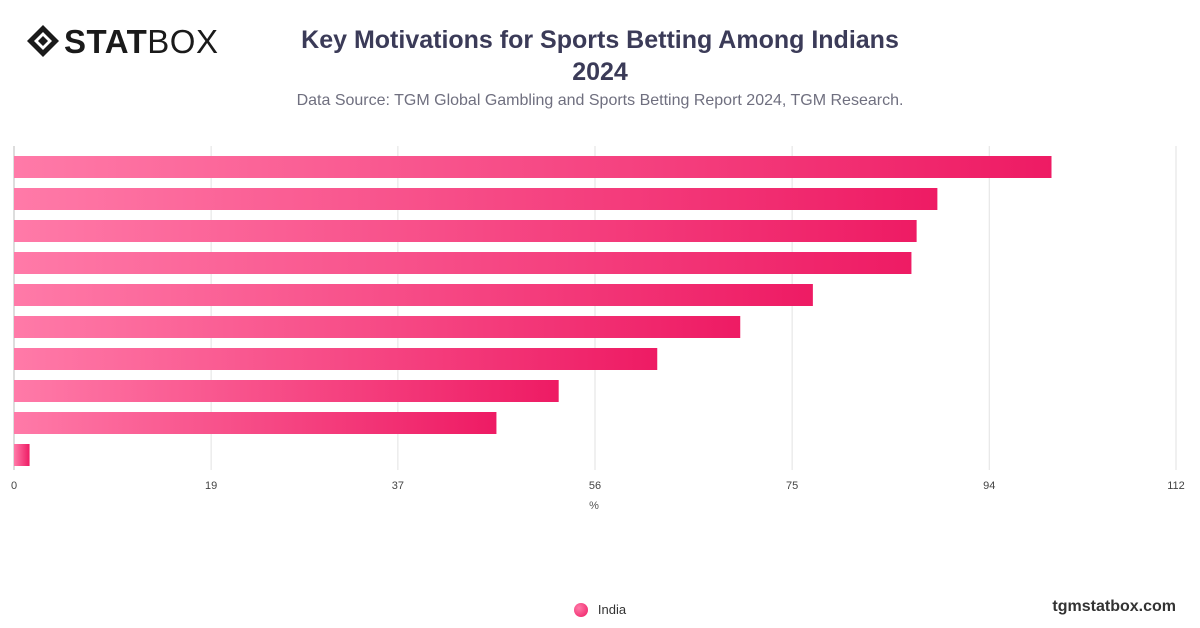 The height and width of the screenshot is (628, 1200). What do you see at coordinates (792, 486) in the screenshot?
I see `x-tick-label: 75` at bounding box center [792, 486].